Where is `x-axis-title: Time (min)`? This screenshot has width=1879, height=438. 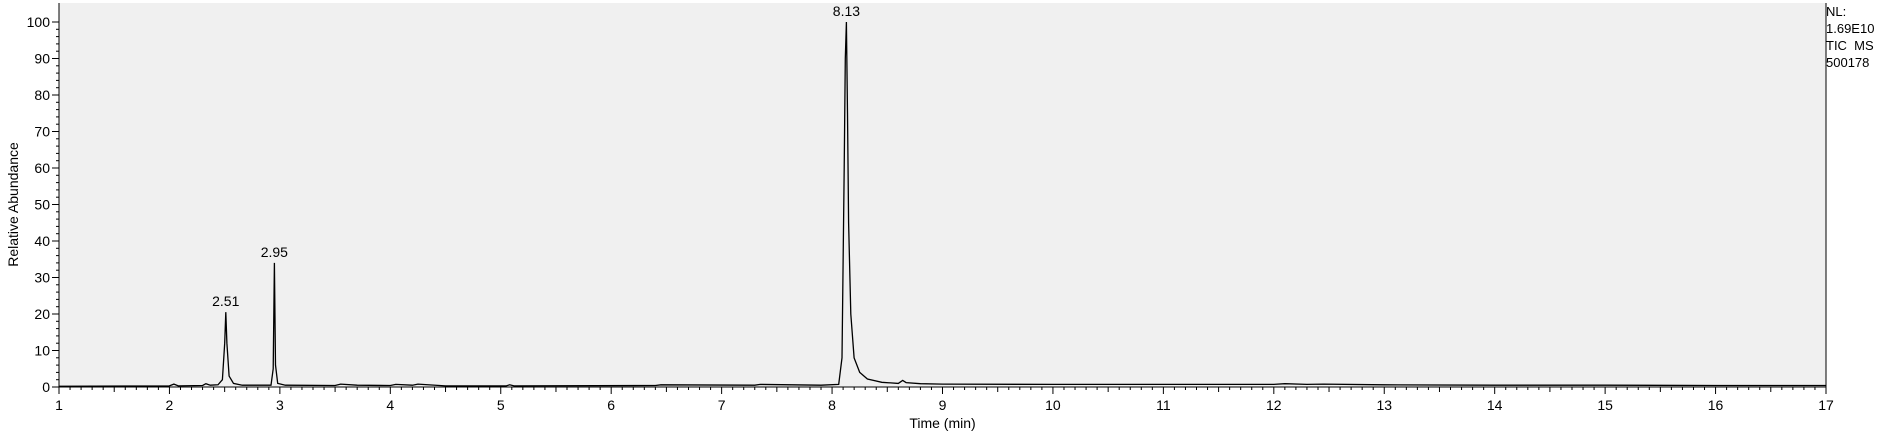
x-axis-title: Time (min) is located at coordinates (942, 423).